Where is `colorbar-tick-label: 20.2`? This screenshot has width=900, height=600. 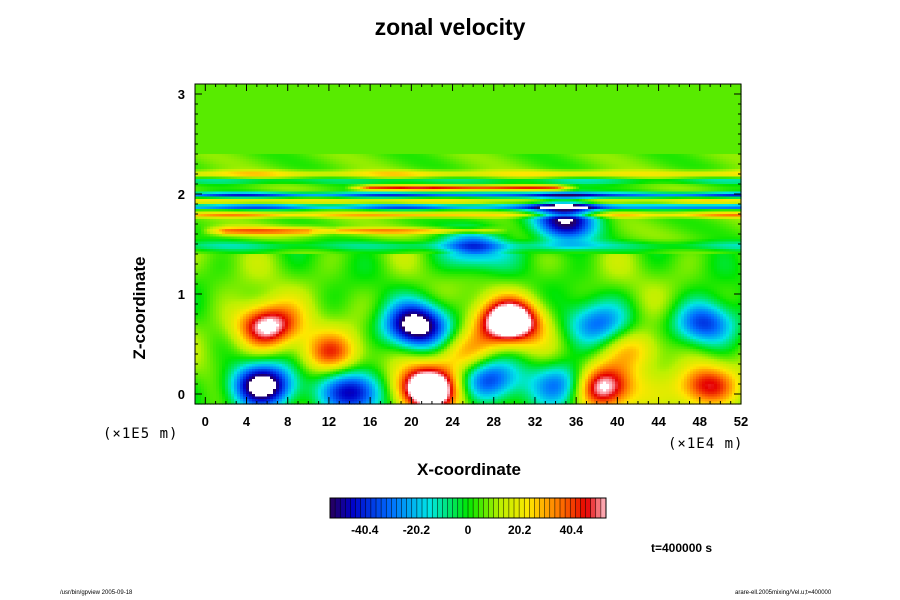 colorbar-tick-label: 20.2 is located at coordinates (520, 530).